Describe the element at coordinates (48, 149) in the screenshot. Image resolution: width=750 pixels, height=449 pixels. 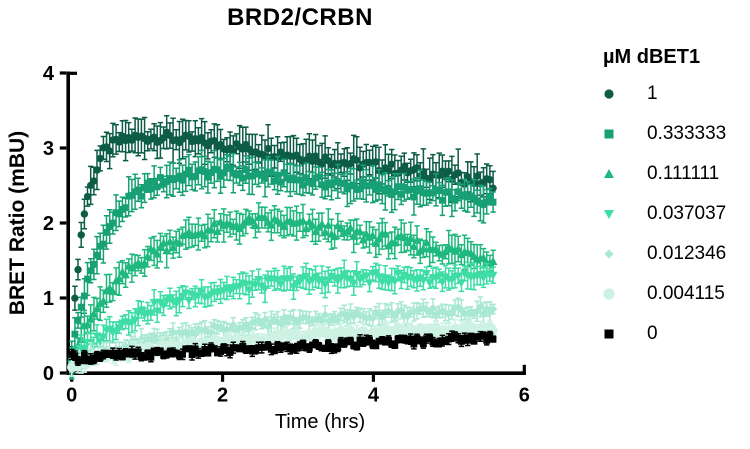
I see `y-tick-label: 3` at that location.